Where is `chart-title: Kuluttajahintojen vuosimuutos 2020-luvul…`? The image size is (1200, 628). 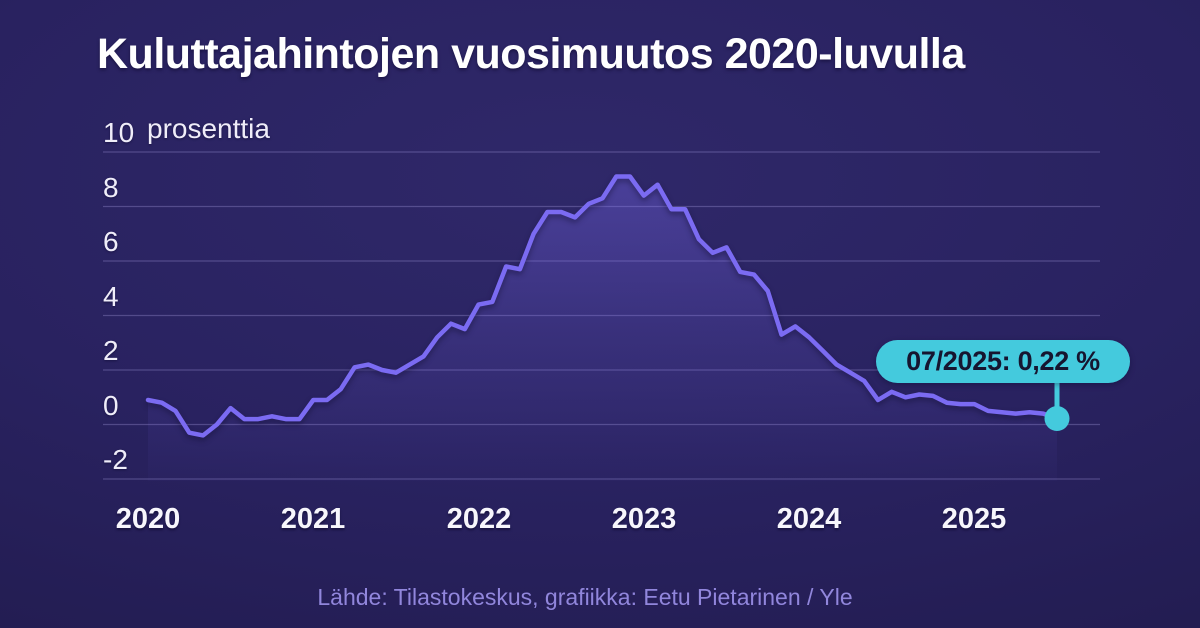
chart-title: Kuluttajahintojen vuosimuutos 2020-luvul… is located at coordinates (531, 54).